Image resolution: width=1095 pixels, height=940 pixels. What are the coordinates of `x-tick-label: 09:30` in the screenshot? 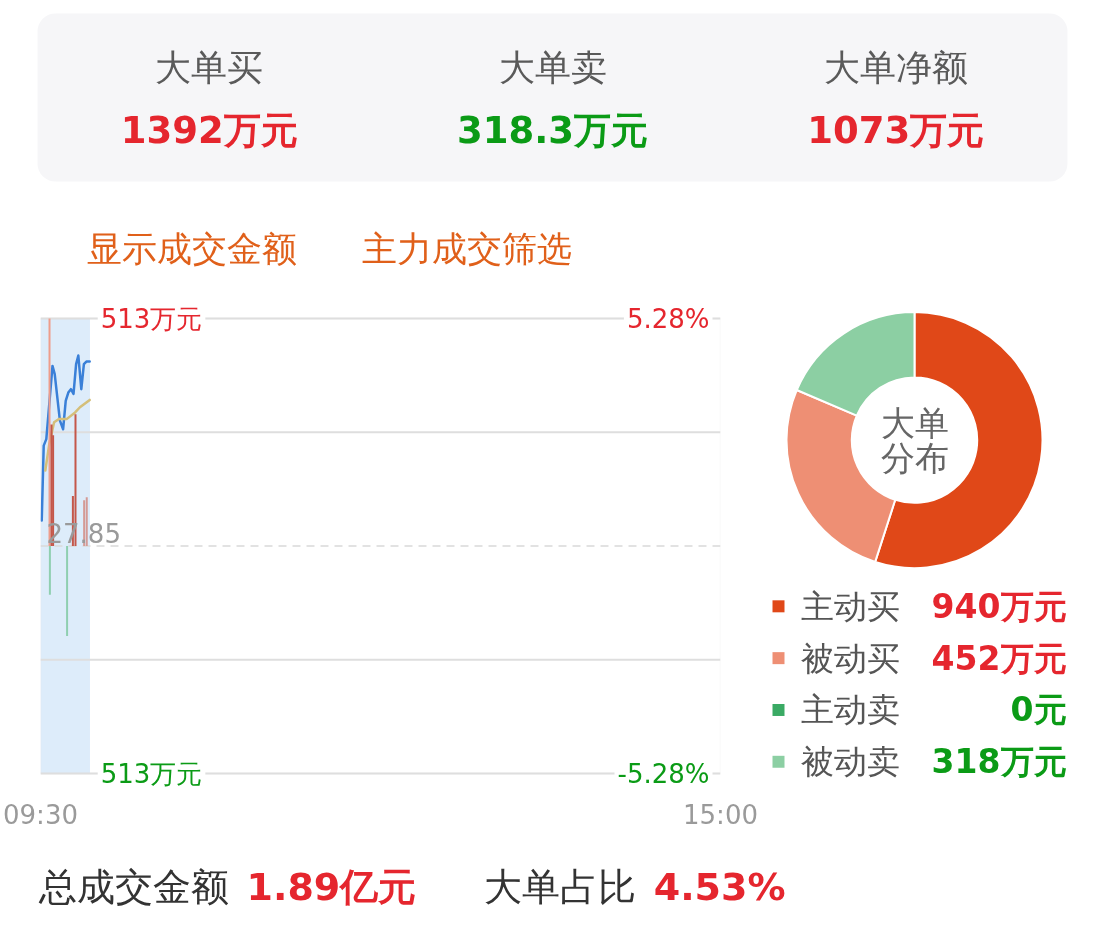 It's located at (40, 814).